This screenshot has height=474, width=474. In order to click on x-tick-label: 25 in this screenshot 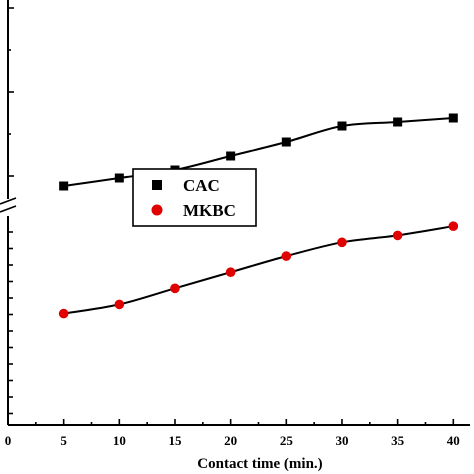, I will do `click(287, 440)`.